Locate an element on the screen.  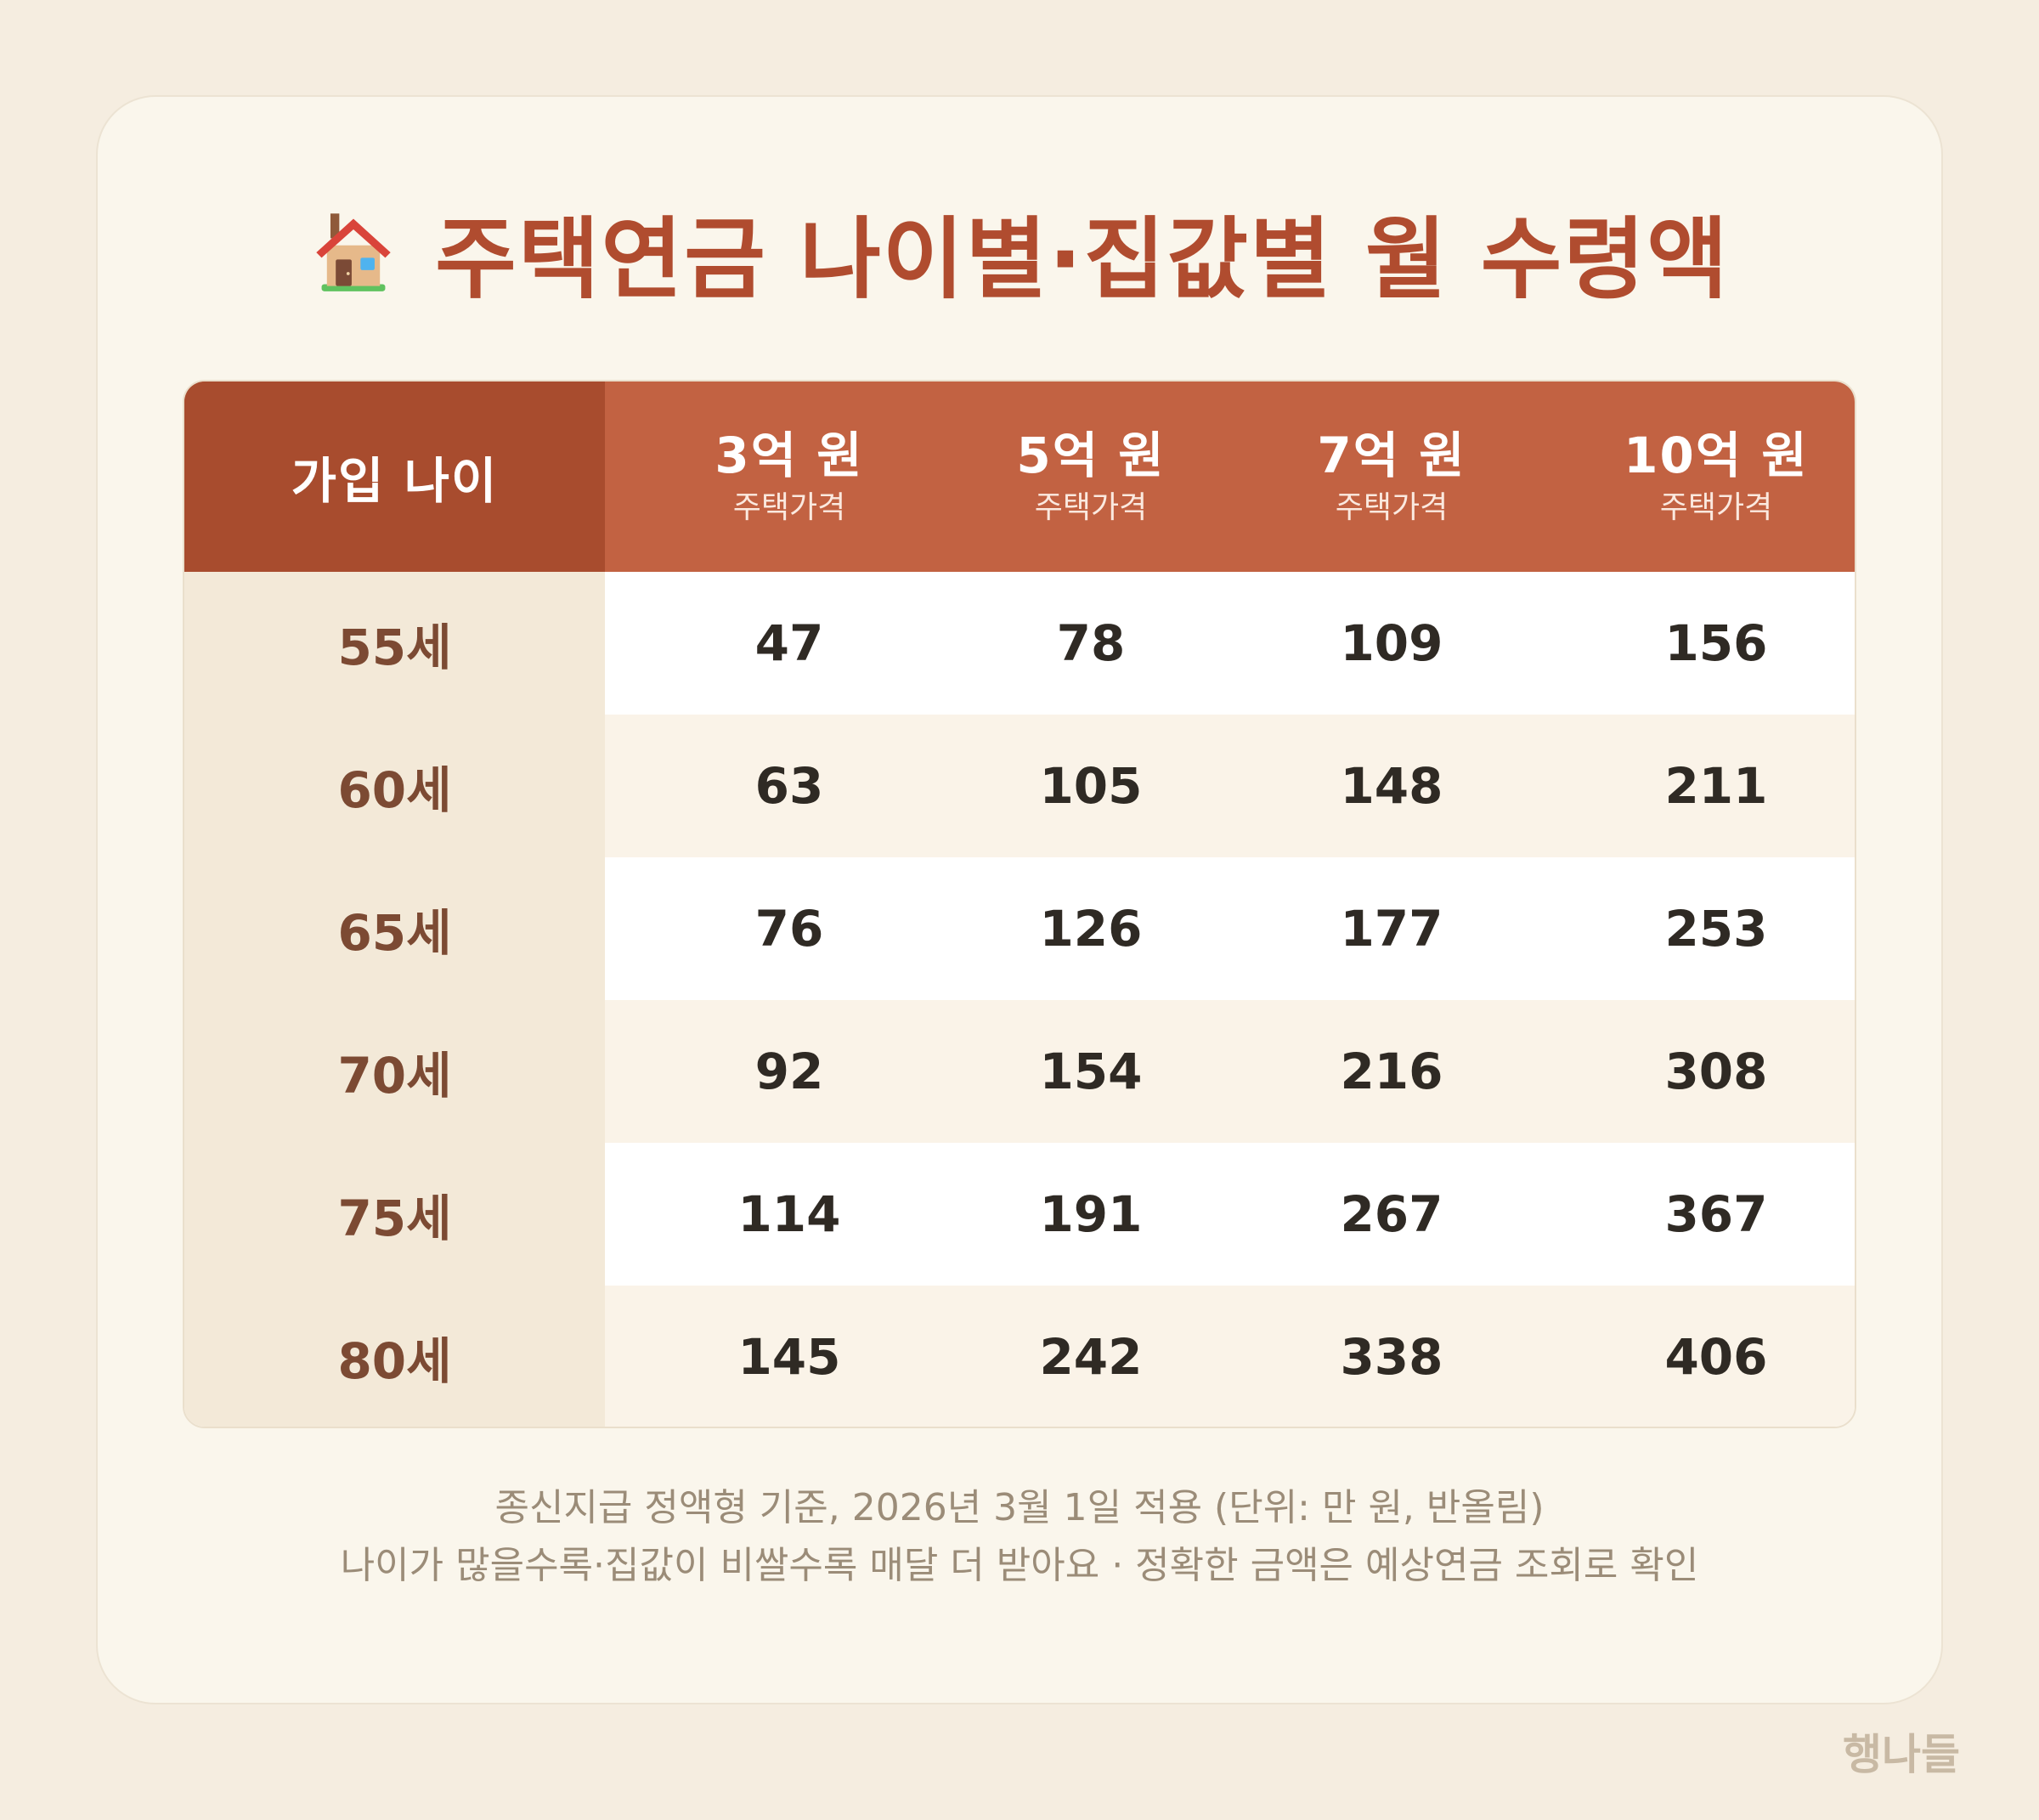
table-row: 60세 63 105 148 211 is located at coordinates (1019, 786).